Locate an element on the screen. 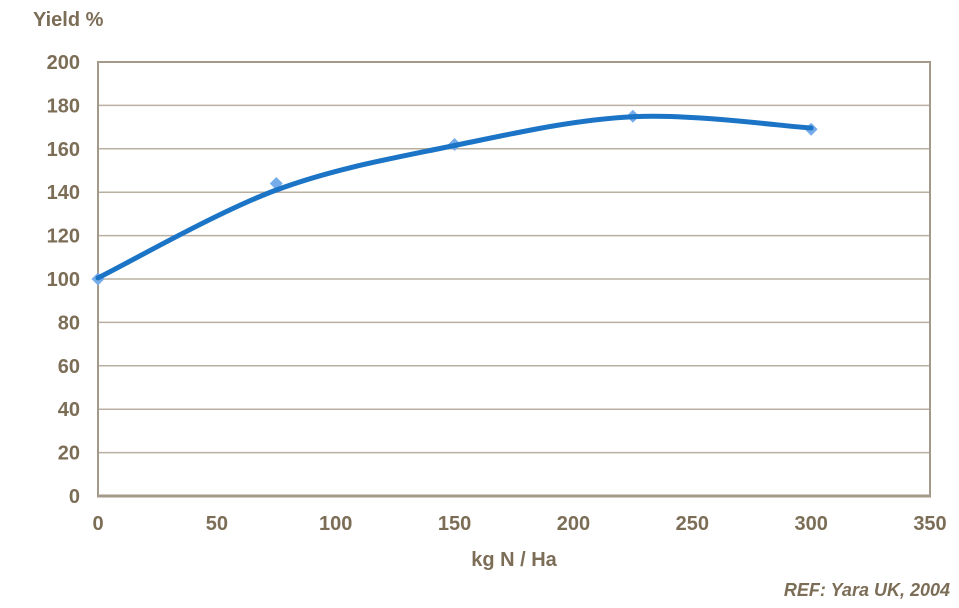  y-tick-label: 60 is located at coordinates (69, 367).